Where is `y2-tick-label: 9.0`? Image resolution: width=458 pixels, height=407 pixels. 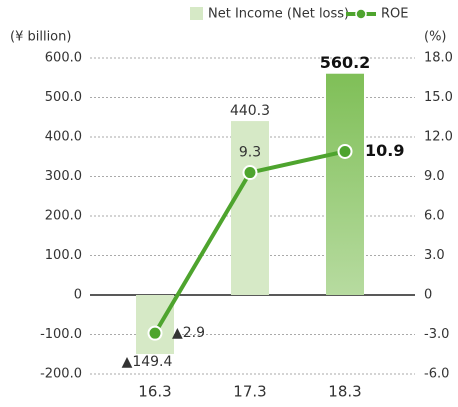 y2-tick-label: 9.0 is located at coordinates (434, 176).